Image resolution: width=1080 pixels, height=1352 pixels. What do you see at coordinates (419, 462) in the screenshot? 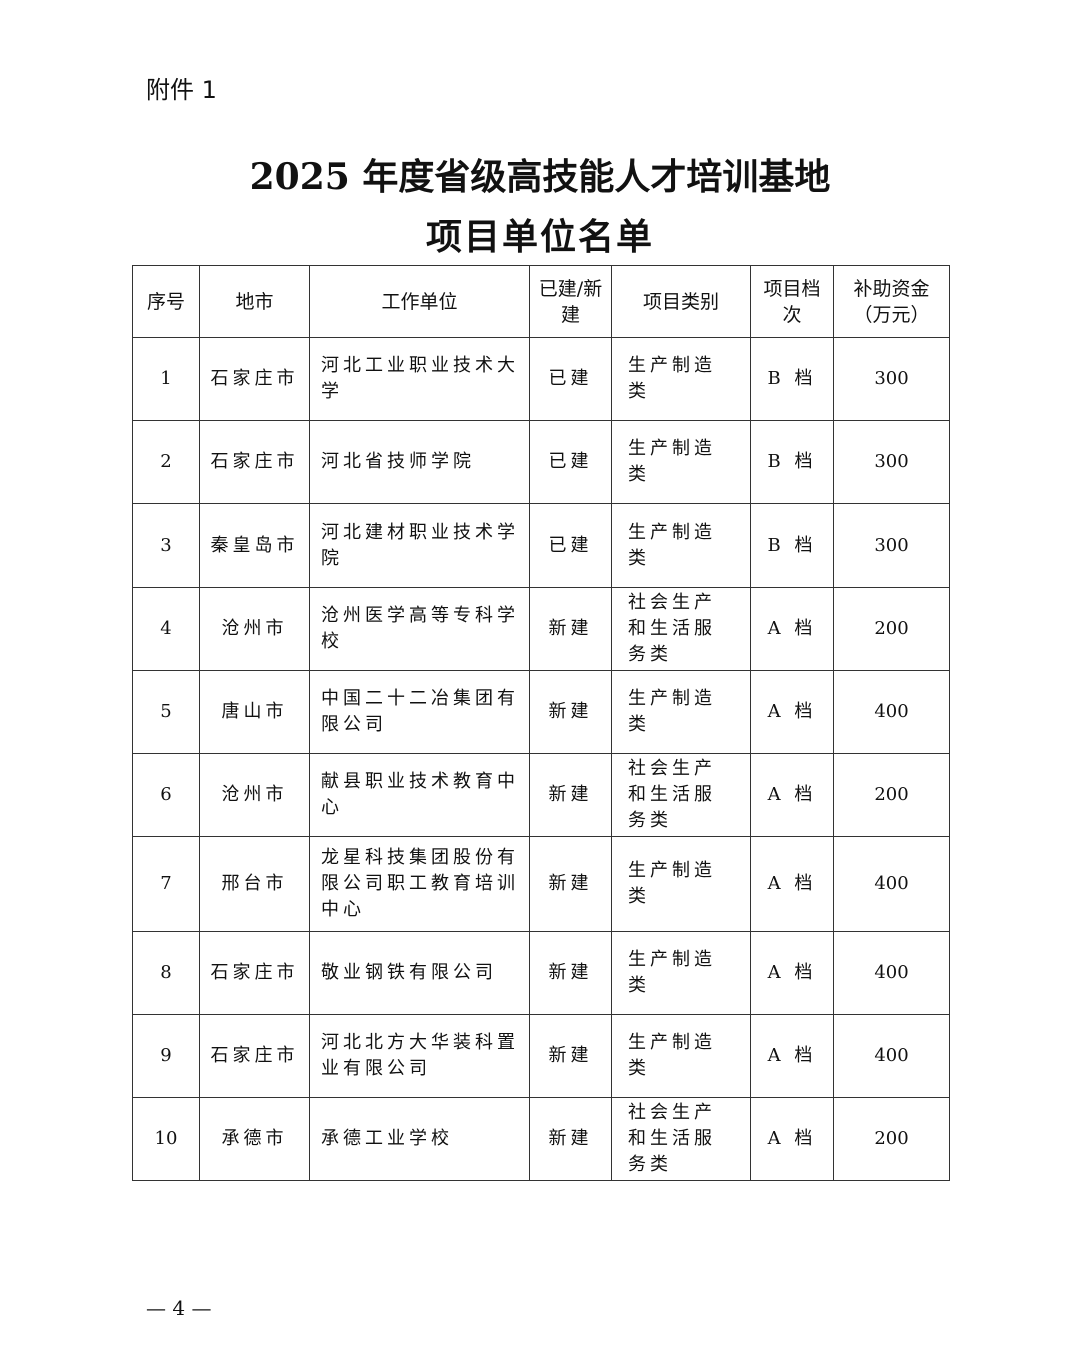
I see `cell-unit: 河北省技师学院` at bounding box center [419, 462].